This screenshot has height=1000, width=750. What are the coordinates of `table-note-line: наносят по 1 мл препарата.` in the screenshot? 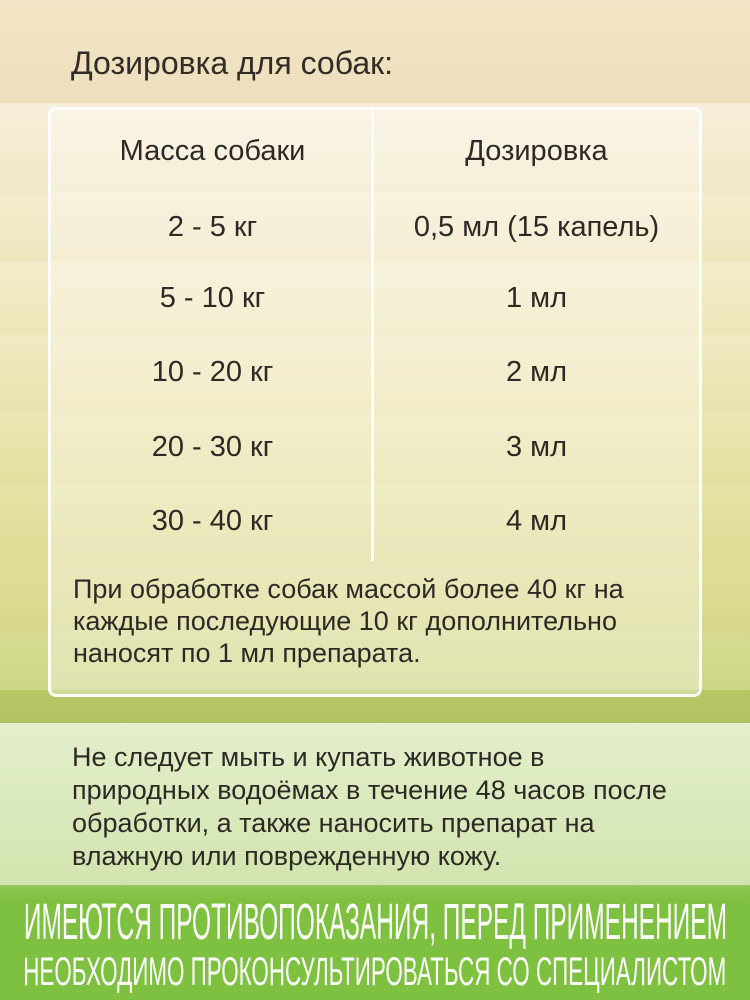 It's located at (247, 653).